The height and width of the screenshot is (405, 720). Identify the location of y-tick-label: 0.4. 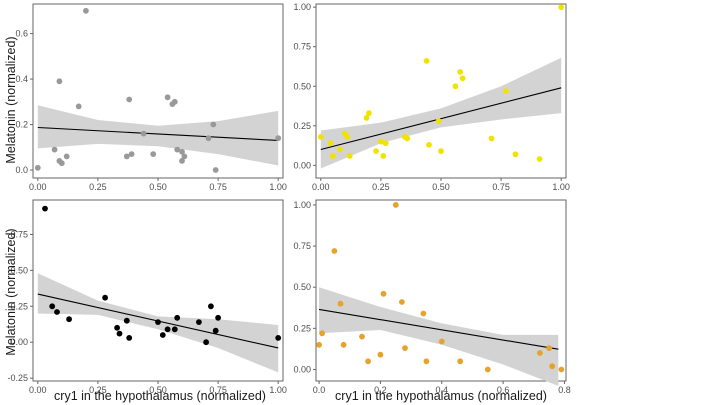
(21, 79).